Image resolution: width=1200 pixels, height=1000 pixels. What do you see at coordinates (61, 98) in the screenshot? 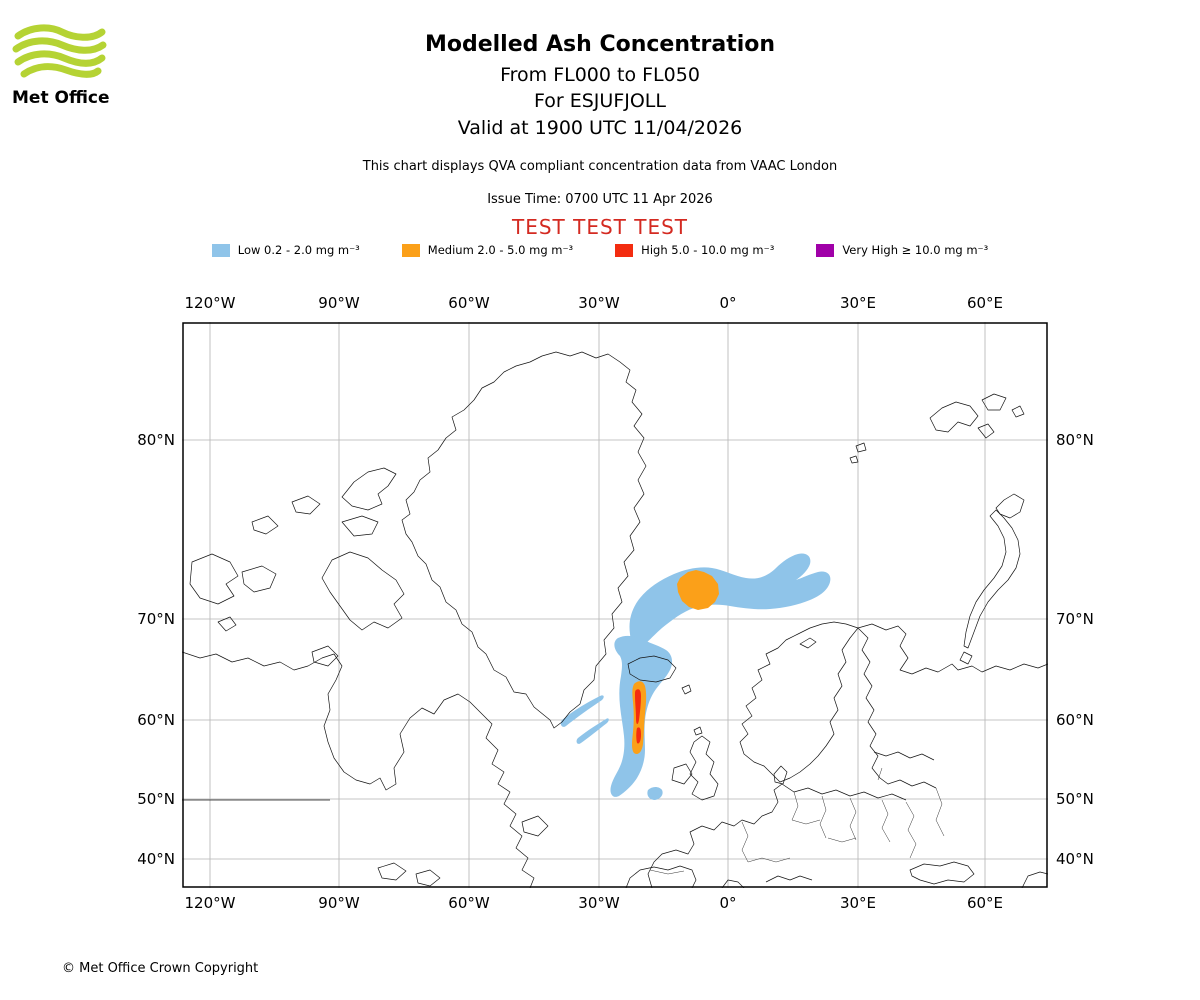
I see `met-office-logo-text: Met Office` at bounding box center [61, 98].